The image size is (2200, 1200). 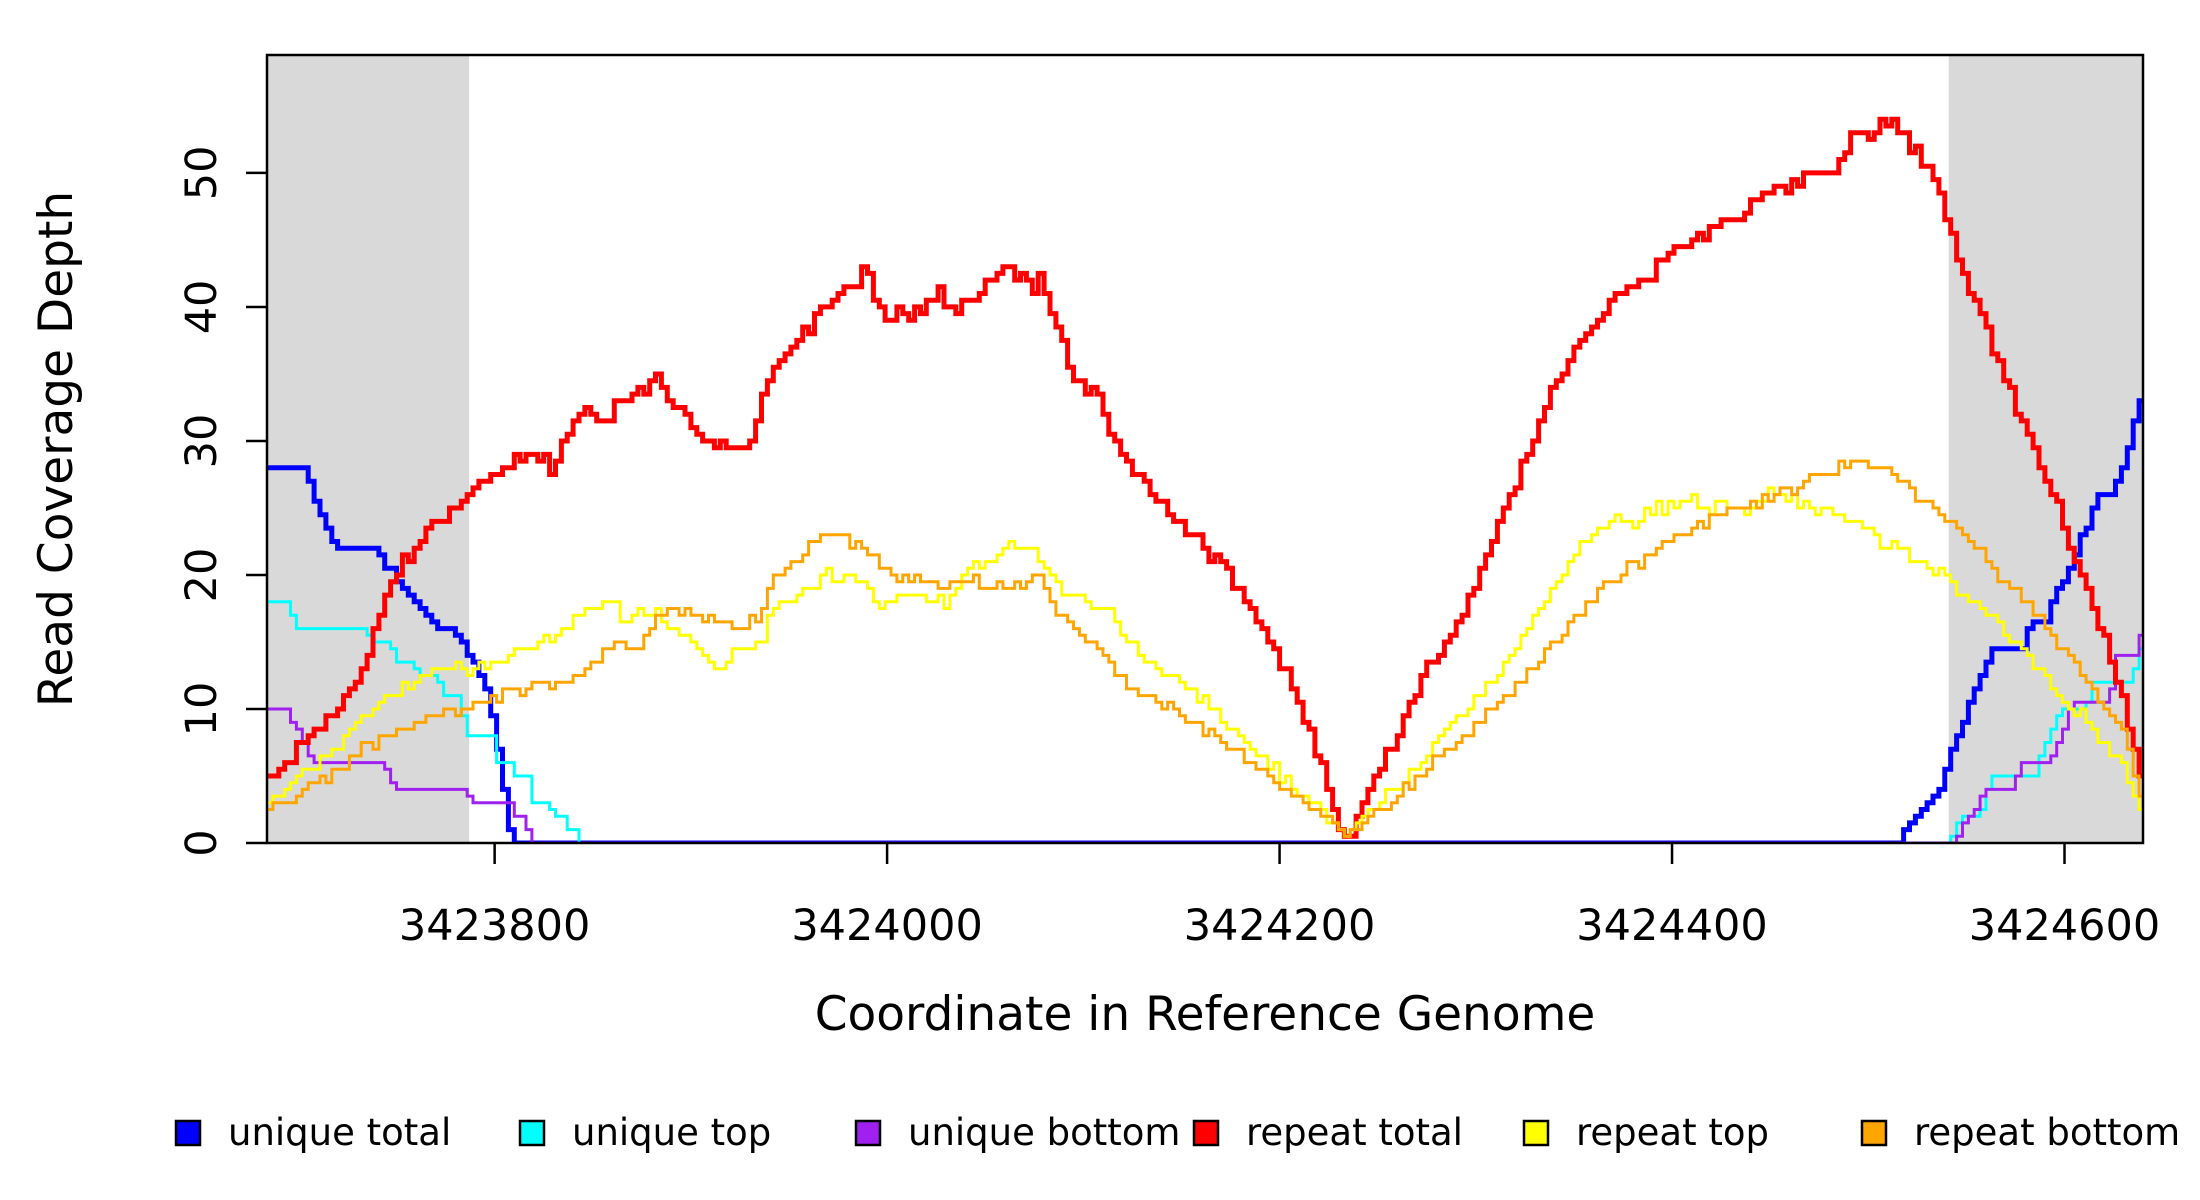 I want to click on y-axis-title: Read Coverage Depth, so click(x=56, y=449).